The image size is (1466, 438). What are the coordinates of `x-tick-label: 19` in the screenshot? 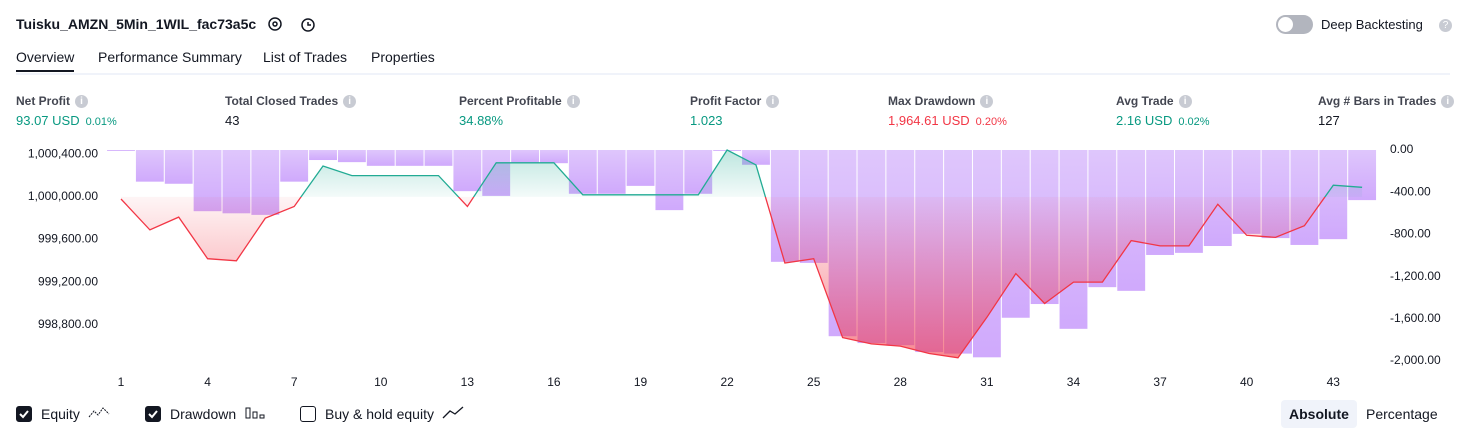 It's located at (641, 382).